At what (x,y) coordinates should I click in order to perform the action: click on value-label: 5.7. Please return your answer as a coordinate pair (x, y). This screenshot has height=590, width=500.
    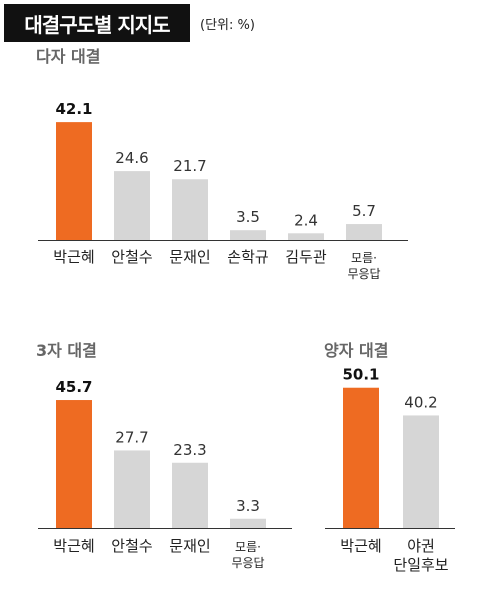
    Looking at the image, I should click on (364, 211).